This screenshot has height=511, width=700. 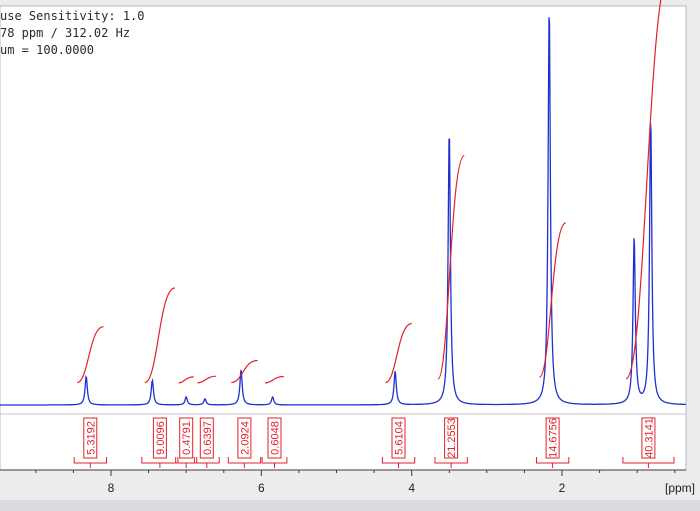 I want to click on integral-value-label: 0.6048, so click(x=276, y=438).